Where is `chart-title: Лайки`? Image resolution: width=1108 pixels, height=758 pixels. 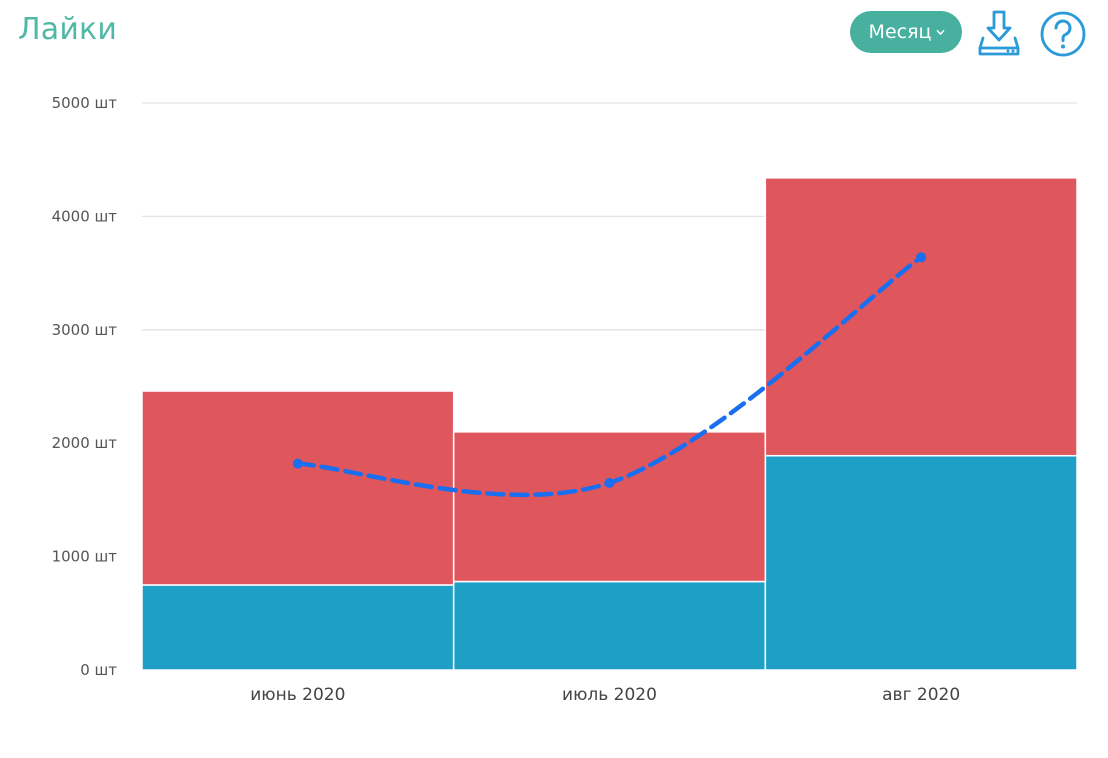
chart-title: Лайки is located at coordinates (68, 29).